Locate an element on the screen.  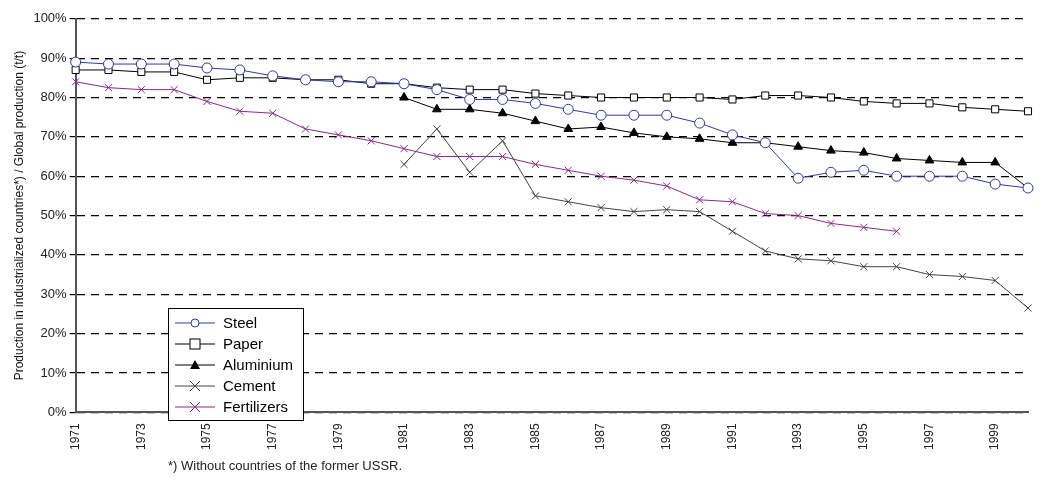
y-tick-label: 40% is located at coordinates (54, 254).